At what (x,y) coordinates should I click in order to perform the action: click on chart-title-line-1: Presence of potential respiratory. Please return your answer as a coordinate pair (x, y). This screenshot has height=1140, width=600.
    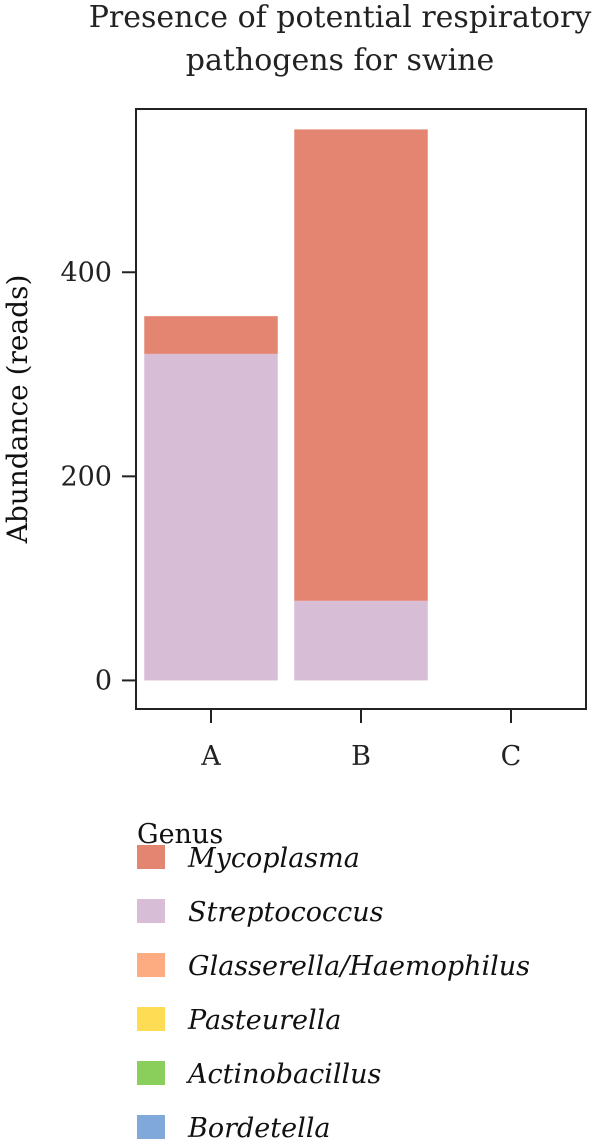
    Looking at the image, I should click on (340, 17).